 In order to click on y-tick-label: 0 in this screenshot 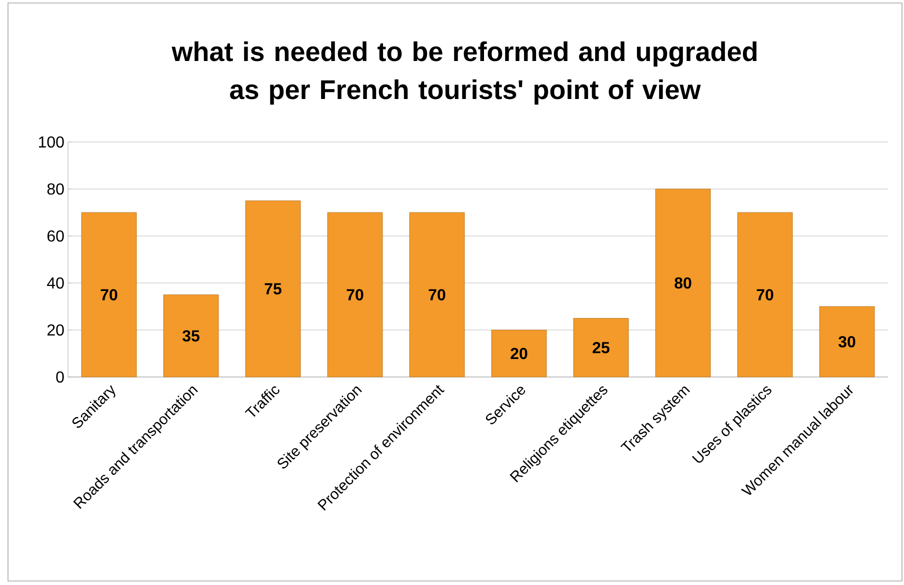, I will do `click(60, 377)`.